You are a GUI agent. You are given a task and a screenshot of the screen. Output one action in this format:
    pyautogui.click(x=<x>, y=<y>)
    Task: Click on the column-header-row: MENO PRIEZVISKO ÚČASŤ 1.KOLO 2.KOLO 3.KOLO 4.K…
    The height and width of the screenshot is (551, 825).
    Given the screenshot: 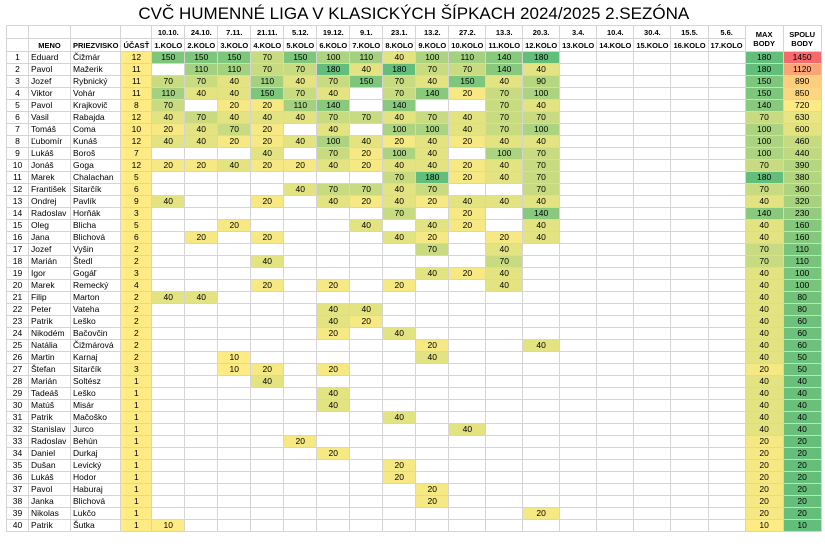 What is the action you would take?
    pyautogui.click(x=414, y=45)
    